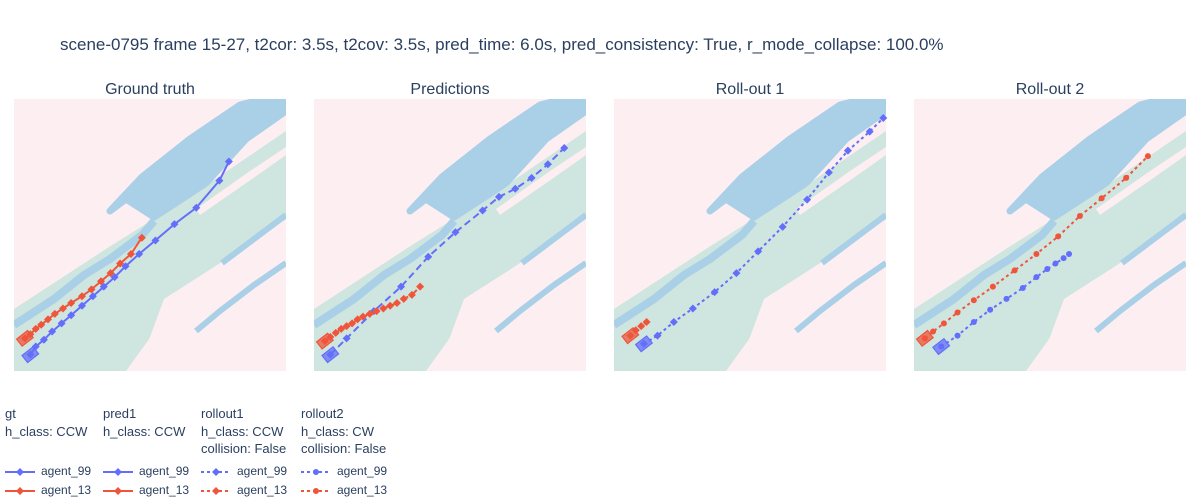 The width and height of the screenshot is (1200, 501). What do you see at coordinates (48, 422) in the screenshot?
I see `legend-group-title: gt h_class: CCW` at bounding box center [48, 422].